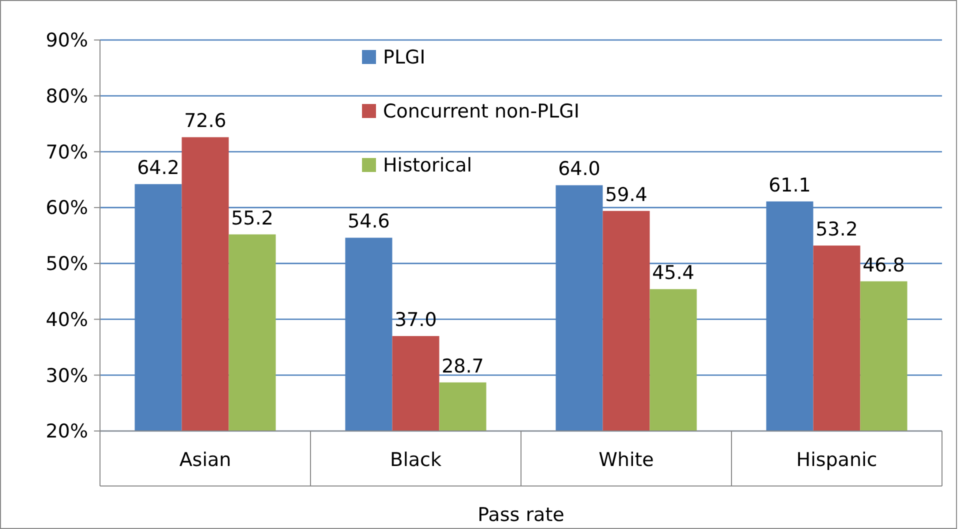 Image resolution: width=958 pixels, height=529 pixels. Describe the element at coordinates (205, 460) in the screenshot. I see `x-tick-label: Asian` at that location.